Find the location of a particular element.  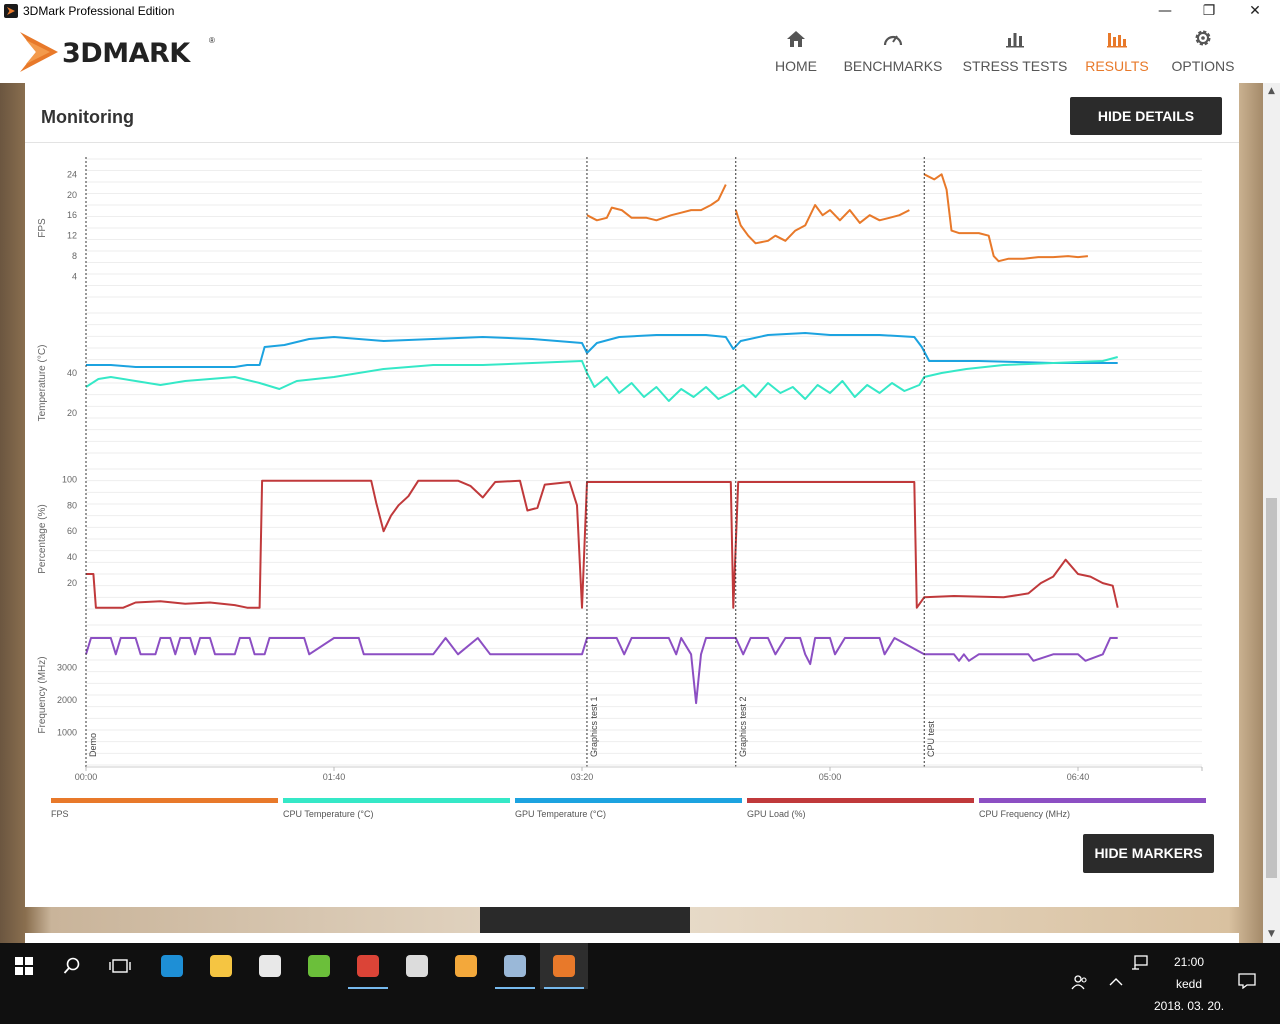

y-tick-label: 8 is located at coordinates (74, 256).